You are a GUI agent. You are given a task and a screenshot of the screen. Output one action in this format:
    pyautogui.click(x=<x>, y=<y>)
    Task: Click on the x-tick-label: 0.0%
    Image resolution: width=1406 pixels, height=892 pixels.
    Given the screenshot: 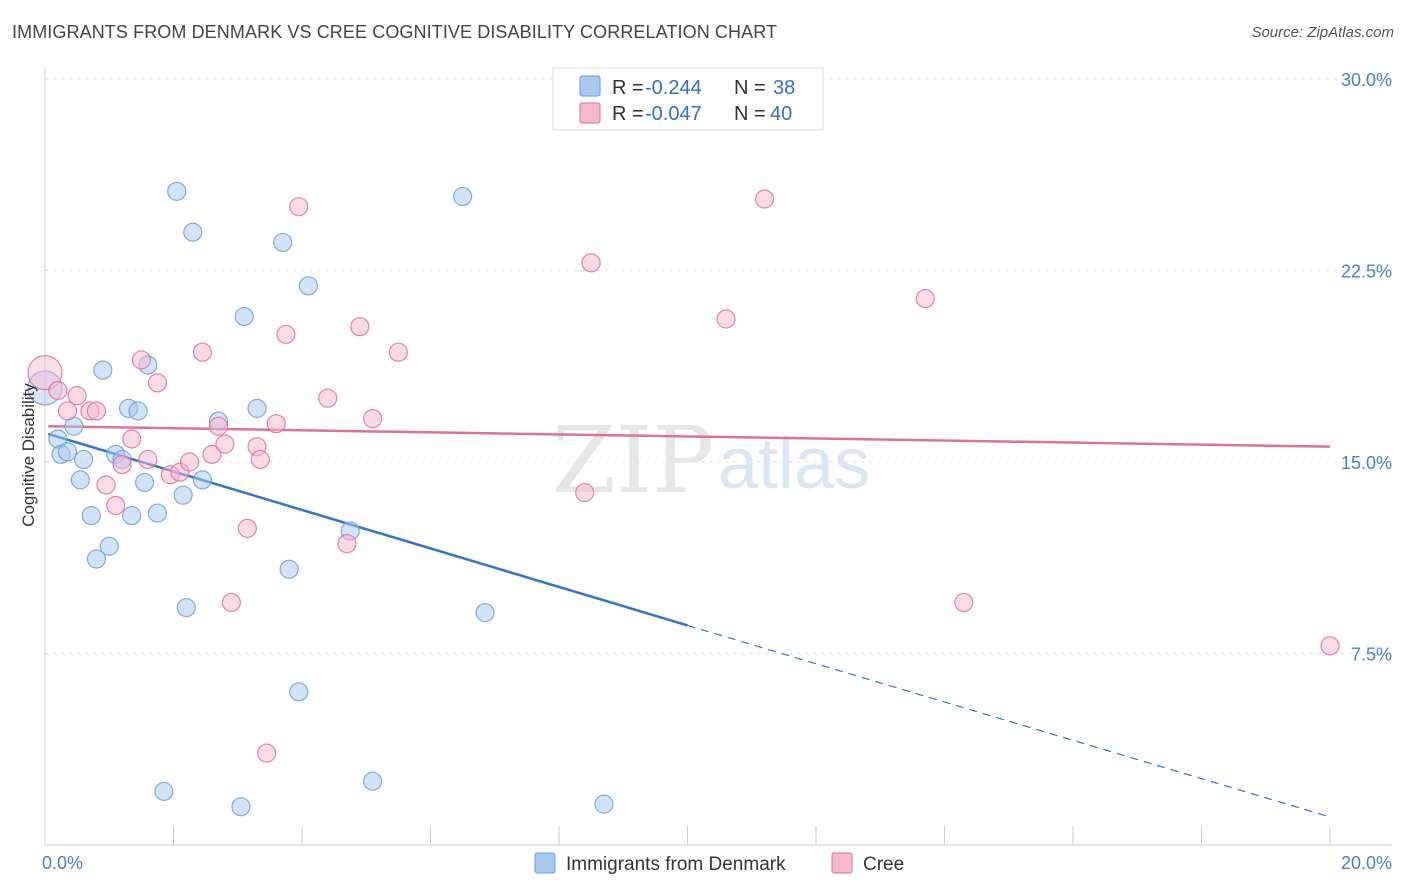 What is the action you would take?
    pyautogui.click(x=62, y=863)
    